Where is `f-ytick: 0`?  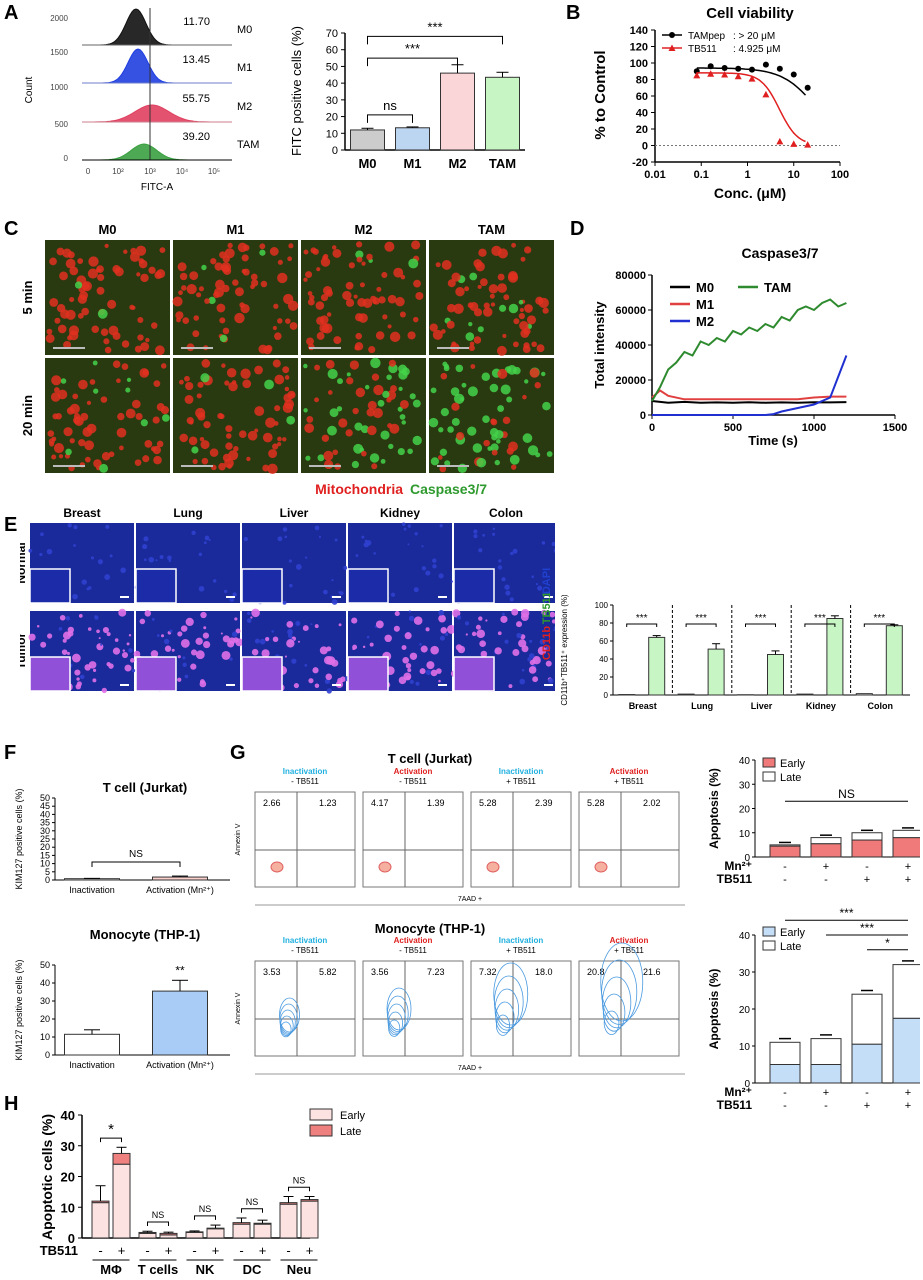
f-ytick: 0 is located at coordinates (47, 1055).